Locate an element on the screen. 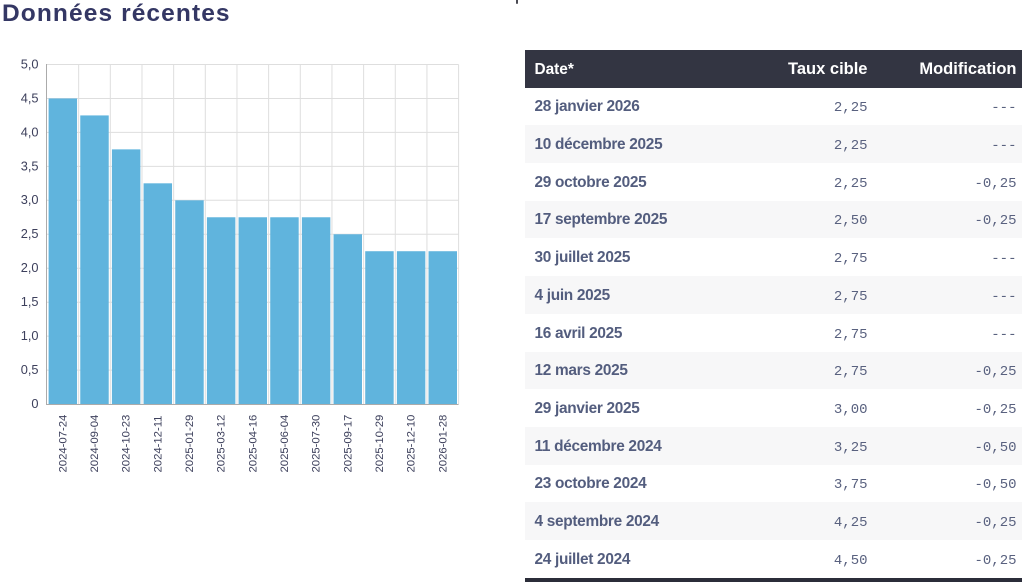 Image resolution: width=1024 pixels, height=584 pixels. svg-text: 4,0 is located at coordinates (30, 131).